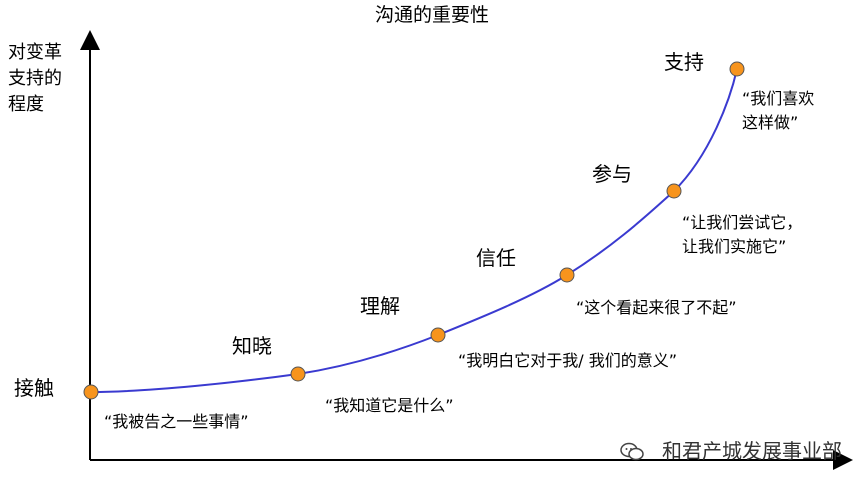  What do you see at coordinates (684, 62) in the screenshot?
I see `stage-label-support: 支持` at bounding box center [684, 62].